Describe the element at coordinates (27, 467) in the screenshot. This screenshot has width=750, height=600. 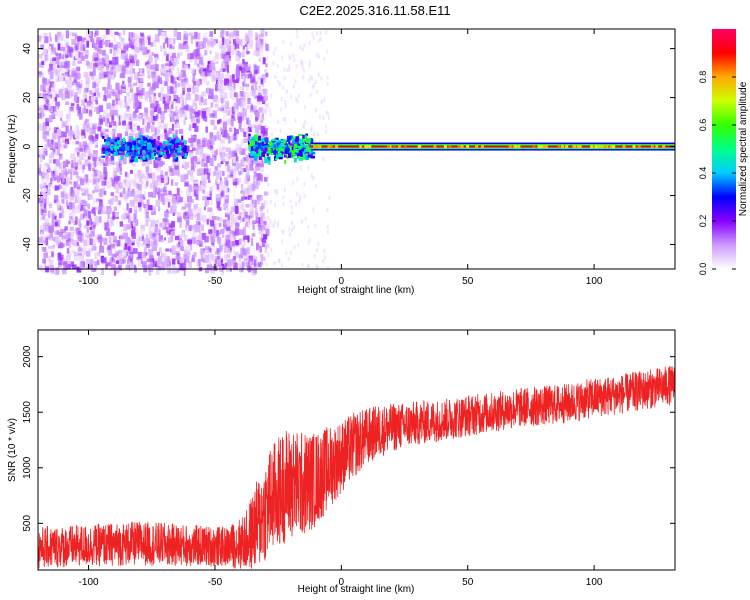
I see `snr-y-tick-label: 1000` at that location.